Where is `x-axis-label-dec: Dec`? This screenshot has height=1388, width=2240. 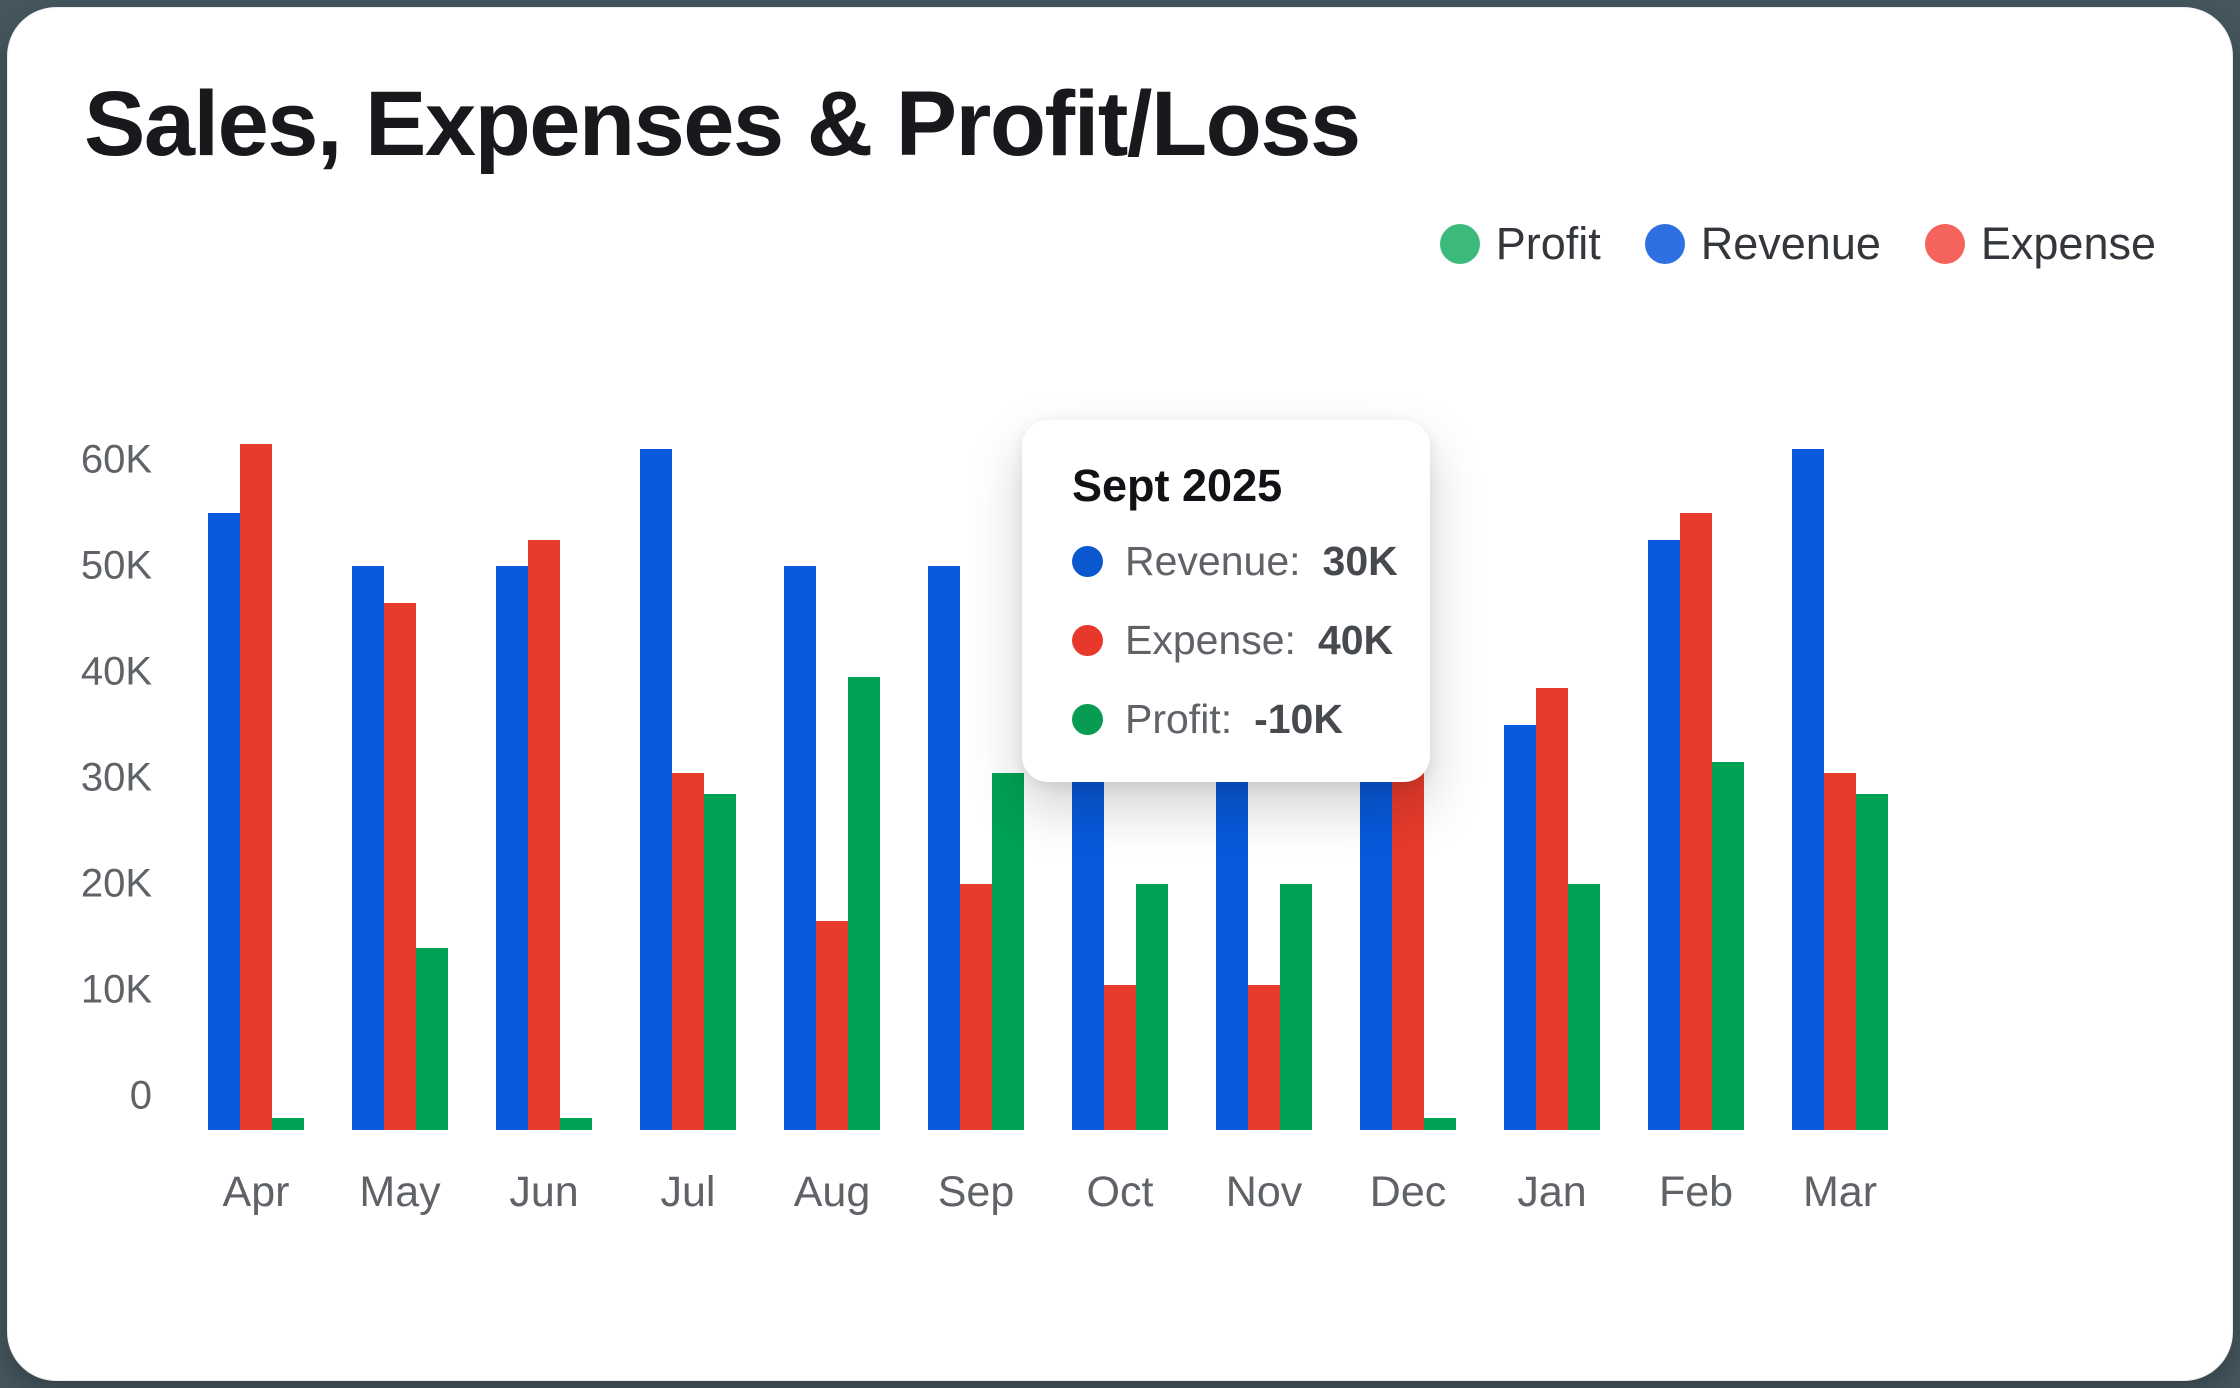 x-axis-label-dec: Dec is located at coordinates (1408, 1192).